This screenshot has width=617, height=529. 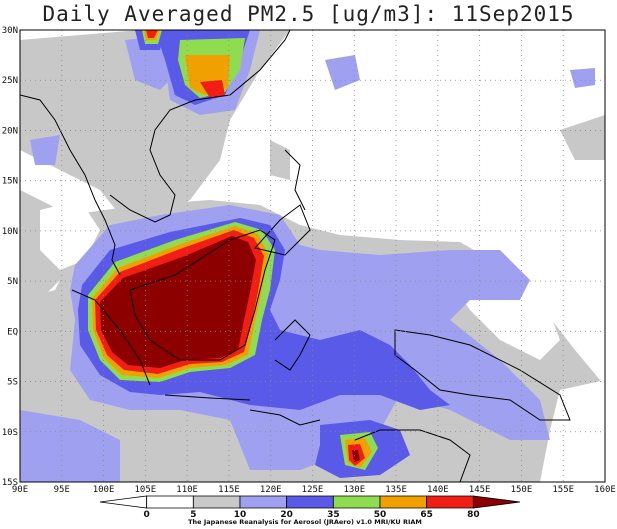 What do you see at coordinates (426, 515) in the screenshot?
I see `colorbar-level-label: 65` at bounding box center [426, 515].